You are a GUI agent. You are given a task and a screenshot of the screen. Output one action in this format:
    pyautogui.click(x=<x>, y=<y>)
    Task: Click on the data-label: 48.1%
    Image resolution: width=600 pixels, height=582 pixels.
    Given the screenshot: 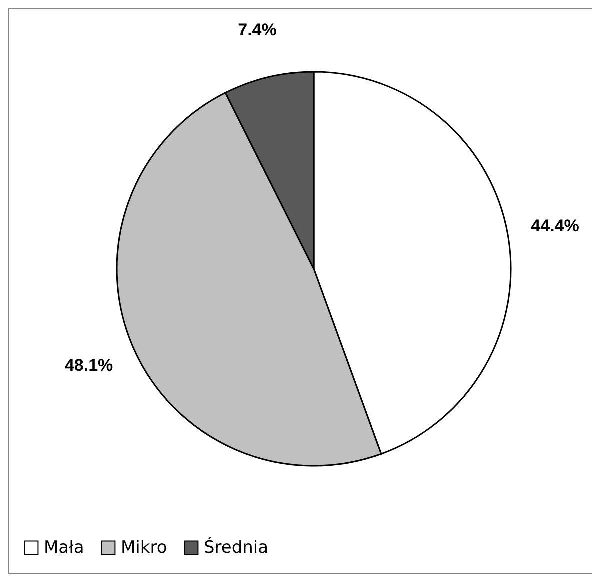 What is the action you would take?
    pyautogui.click(x=89, y=366)
    